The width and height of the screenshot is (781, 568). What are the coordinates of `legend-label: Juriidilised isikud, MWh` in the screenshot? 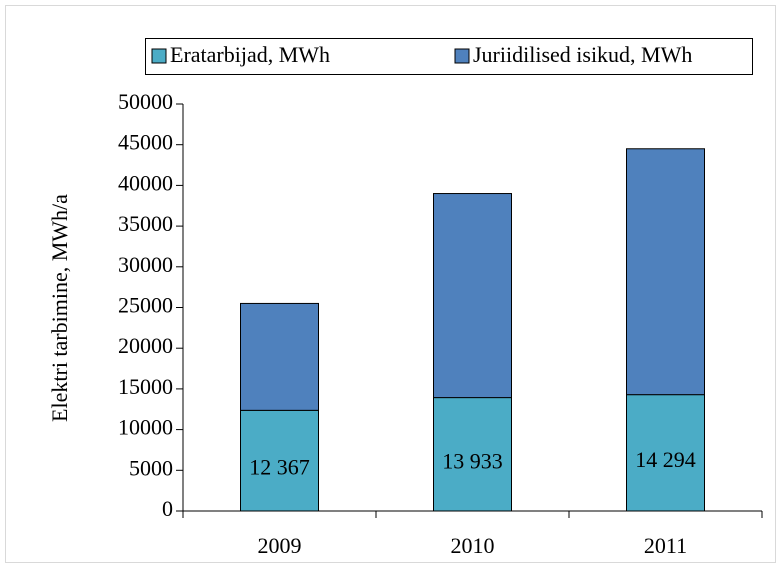 It's located at (582, 54).